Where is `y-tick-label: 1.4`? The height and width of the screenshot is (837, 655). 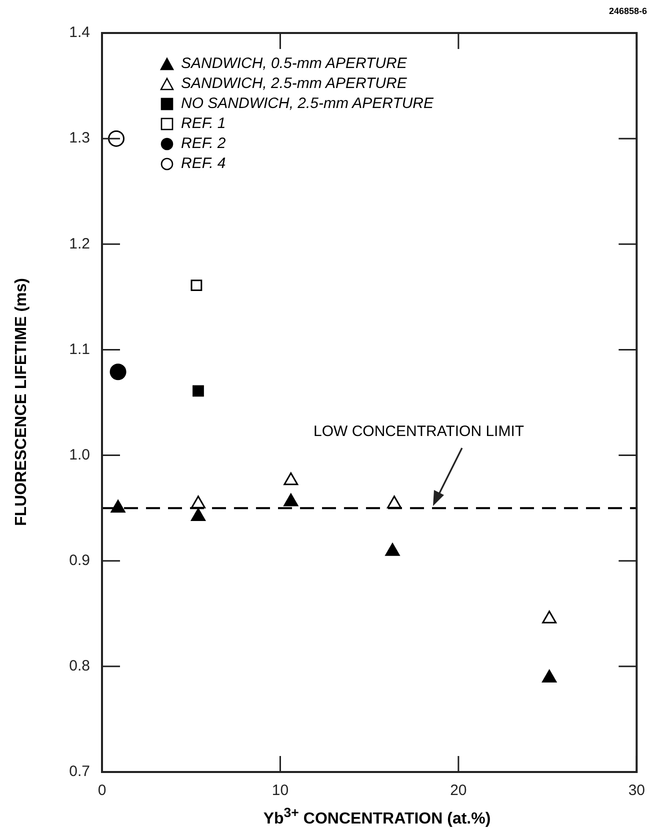
y-tick-label: 1.4 is located at coordinates (79, 33).